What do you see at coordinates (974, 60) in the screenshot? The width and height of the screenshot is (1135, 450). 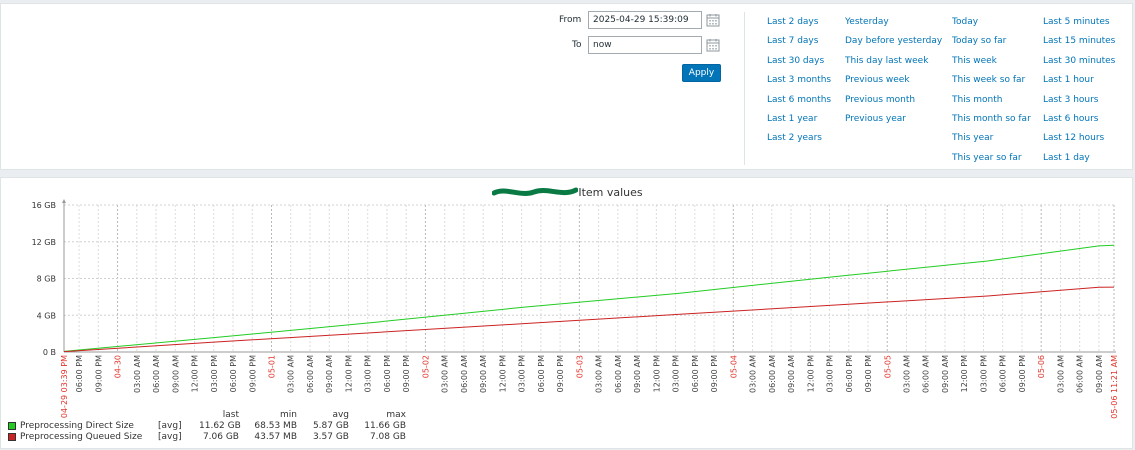 I see `quick-range-link: This week` at bounding box center [974, 60].